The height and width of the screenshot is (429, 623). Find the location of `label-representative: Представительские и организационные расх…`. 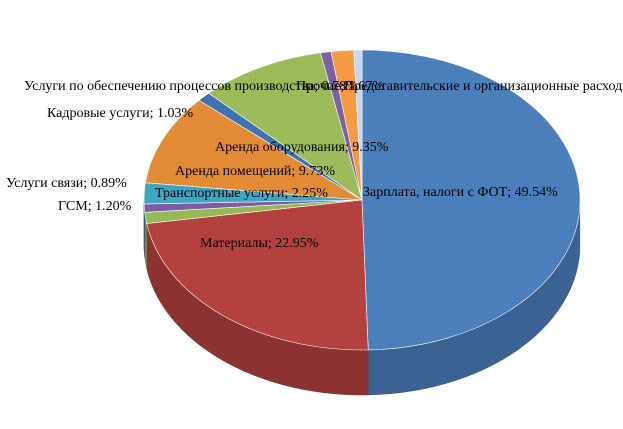

label-representative: Представительские и организационные расх… is located at coordinates (483, 86).